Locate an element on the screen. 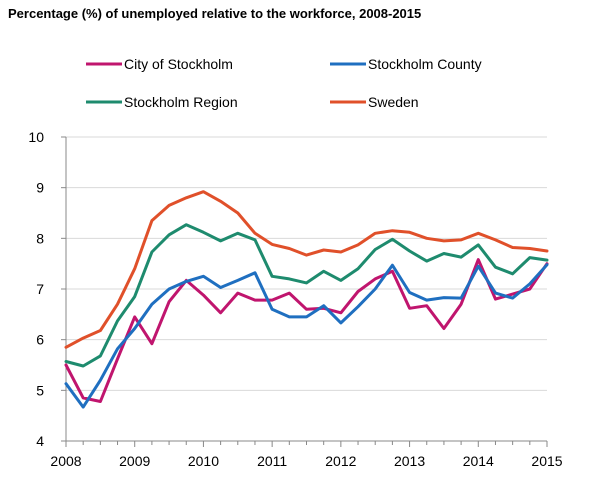  legend-label: Stockholm Region is located at coordinates (181, 102).